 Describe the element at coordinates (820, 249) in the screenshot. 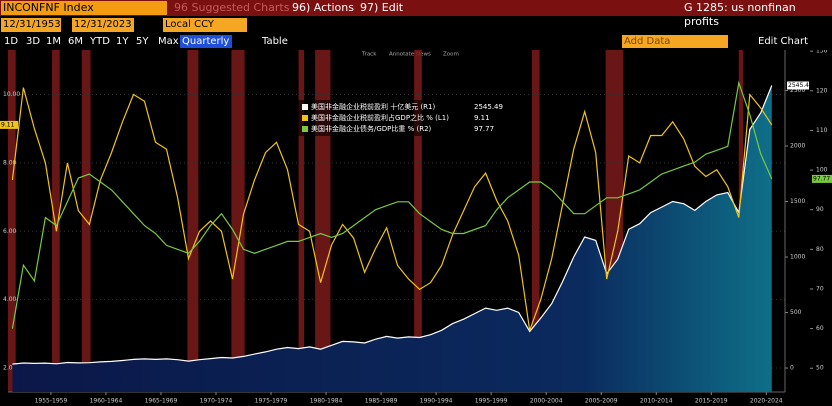

I see `y3-tick-label: 80` at that location.